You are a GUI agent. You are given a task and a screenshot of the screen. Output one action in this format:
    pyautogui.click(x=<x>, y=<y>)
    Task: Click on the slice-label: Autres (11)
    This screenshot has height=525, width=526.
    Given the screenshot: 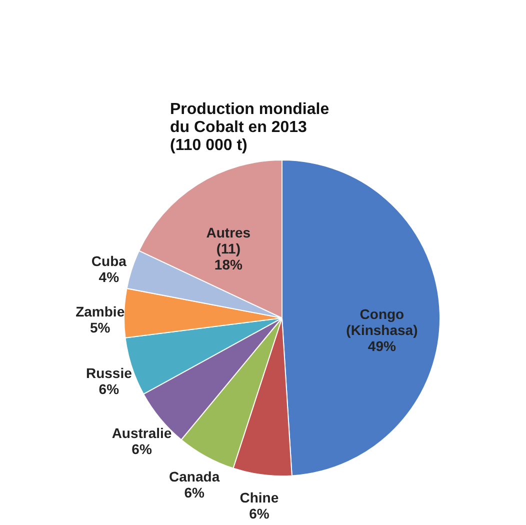 What is the action you would take?
    pyautogui.click(x=228, y=240)
    